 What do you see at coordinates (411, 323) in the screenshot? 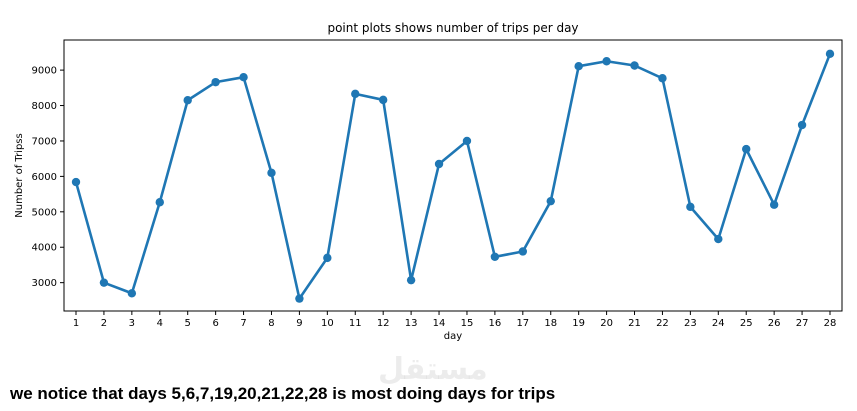
I see `x-tick-label: 13` at bounding box center [411, 323].